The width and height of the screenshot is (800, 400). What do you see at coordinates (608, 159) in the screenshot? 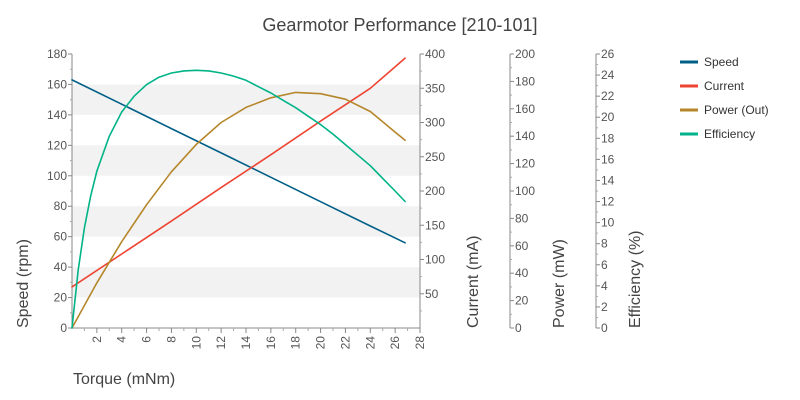
I see `efficiency-tick-label: 16` at bounding box center [608, 159].